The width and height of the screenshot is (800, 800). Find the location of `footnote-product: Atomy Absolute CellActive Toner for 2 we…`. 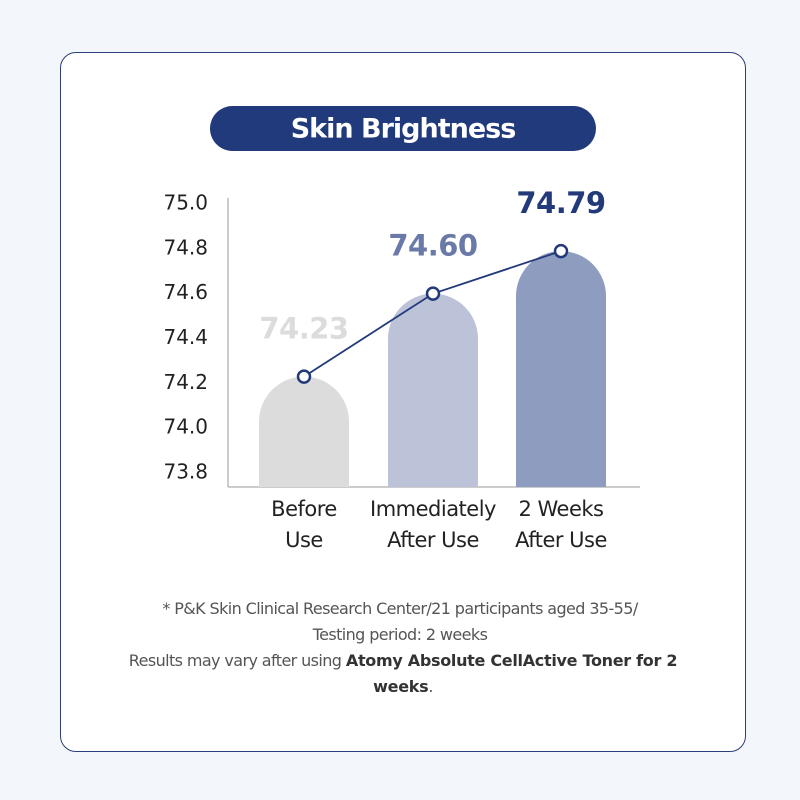

footnote-product: Atomy Absolute CellActive Toner for 2 we… is located at coordinates (511, 673).